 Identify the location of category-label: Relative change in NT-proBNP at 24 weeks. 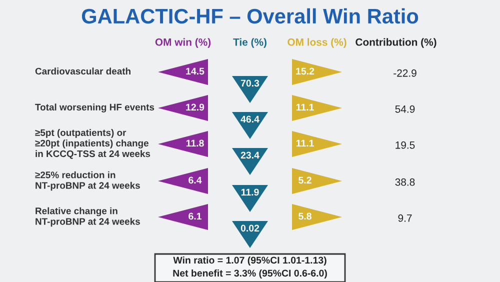
(88, 217).